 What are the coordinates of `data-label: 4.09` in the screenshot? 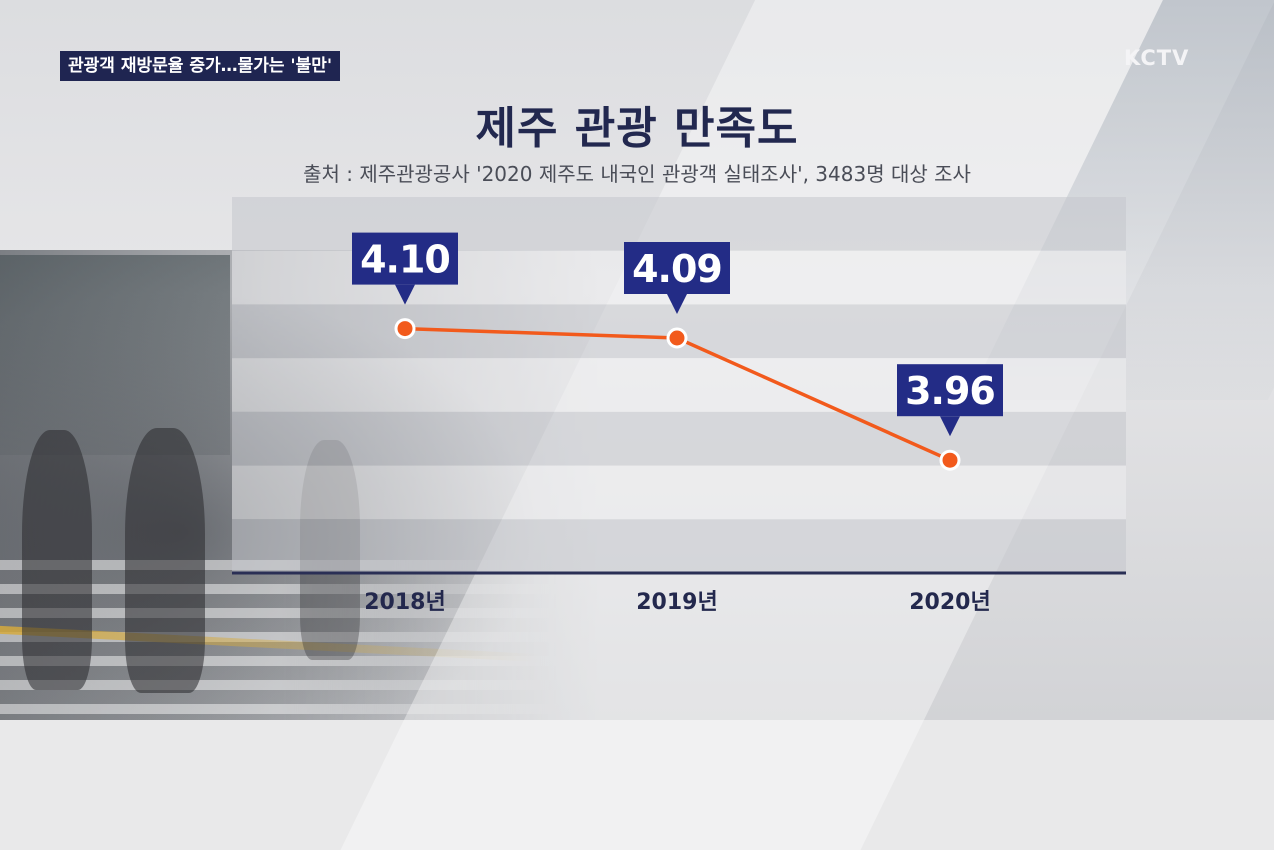 It's located at (677, 269).